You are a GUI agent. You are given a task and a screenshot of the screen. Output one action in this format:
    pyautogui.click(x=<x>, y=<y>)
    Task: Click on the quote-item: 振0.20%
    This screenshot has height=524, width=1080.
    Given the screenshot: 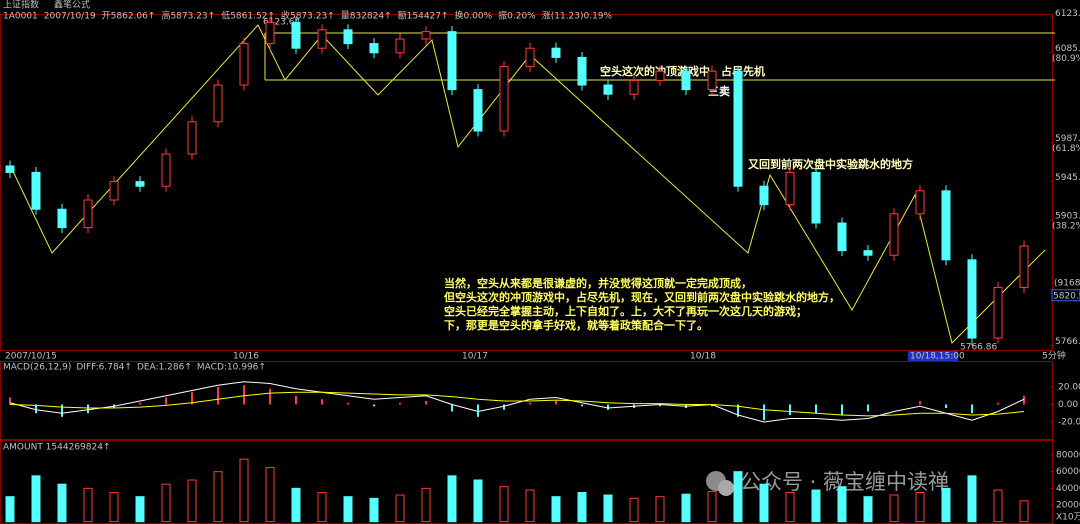 What is the action you would take?
    pyautogui.click(x=517, y=16)
    